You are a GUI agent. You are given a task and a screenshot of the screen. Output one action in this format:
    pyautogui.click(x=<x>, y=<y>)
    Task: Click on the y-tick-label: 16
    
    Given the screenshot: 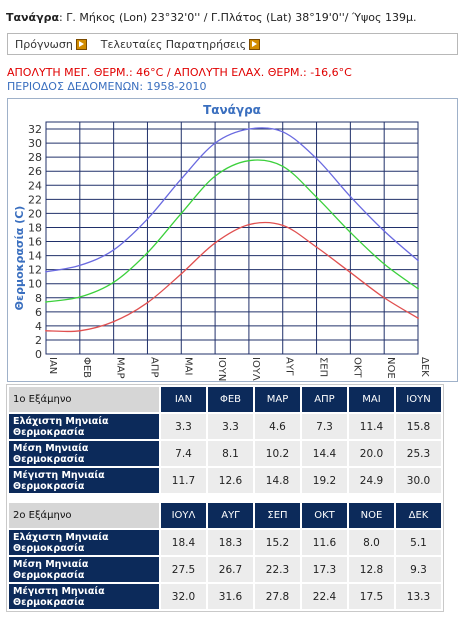 What is the action you would take?
    pyautogui.click(x=35, y=242)
    